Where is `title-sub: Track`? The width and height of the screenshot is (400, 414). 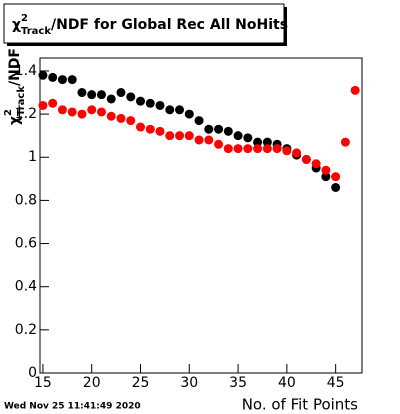 title-sub: Track is located at coordinates (36, 31).